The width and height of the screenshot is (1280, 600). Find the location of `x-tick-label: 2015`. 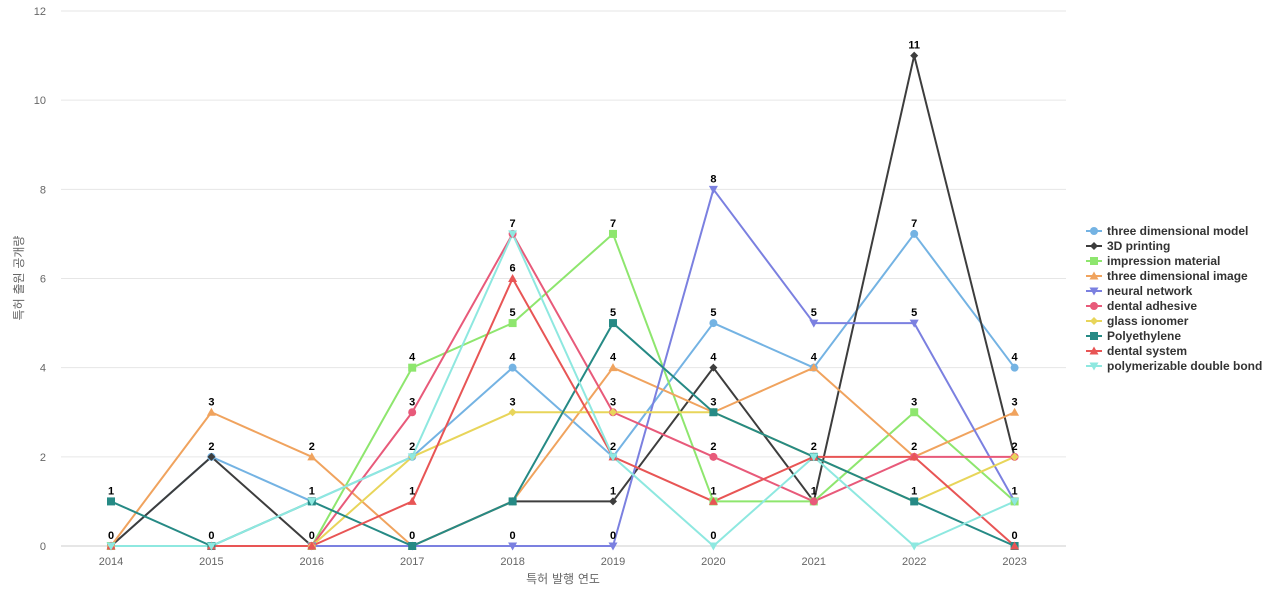

x-tick-label: 2015 is located at coordinates (211, 562).